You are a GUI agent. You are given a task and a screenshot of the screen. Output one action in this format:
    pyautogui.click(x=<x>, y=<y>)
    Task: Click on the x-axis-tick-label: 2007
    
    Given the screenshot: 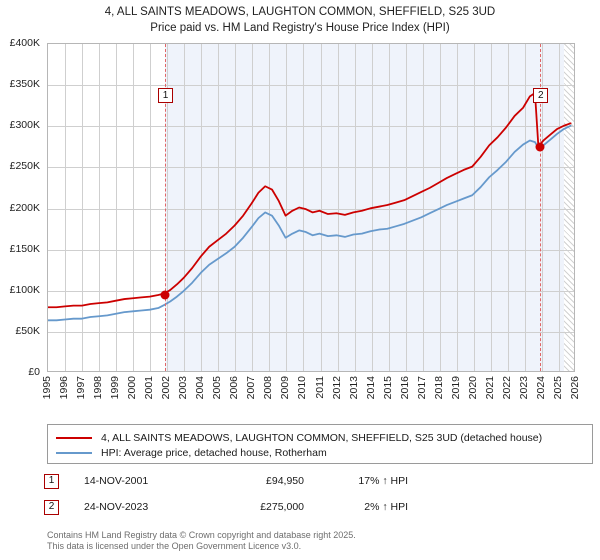 What is the action you would take?
    pyautogui.click(x=251, y=388)
    